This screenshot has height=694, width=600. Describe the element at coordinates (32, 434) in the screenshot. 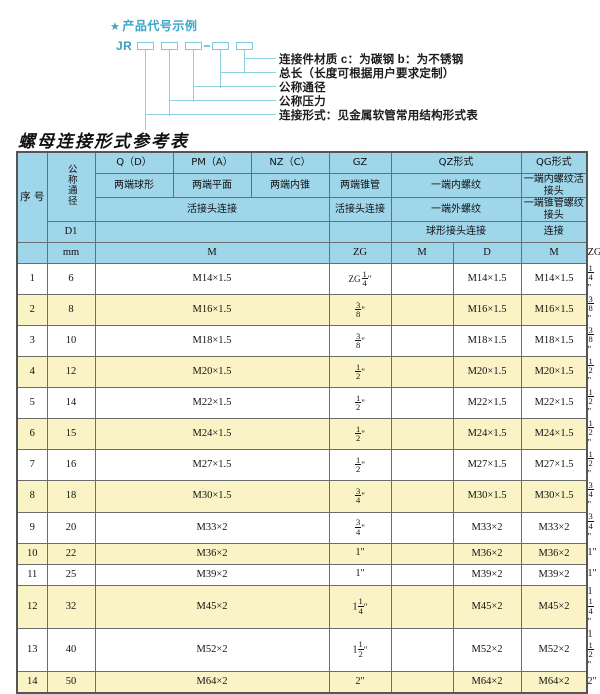

I see `cell-index: 6` at that location.